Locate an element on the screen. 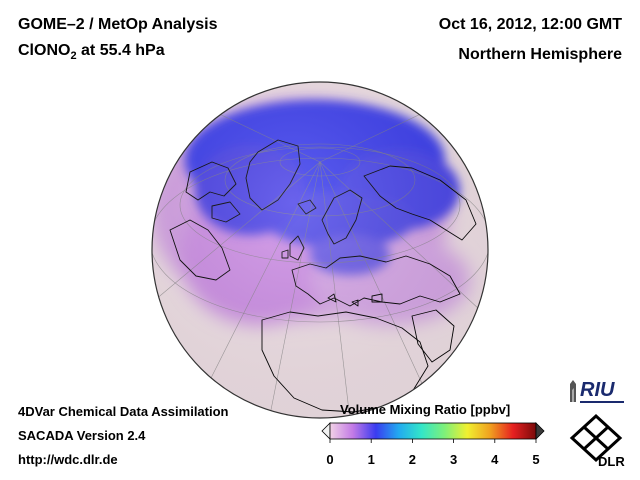 Image resolution: width=640 pixels, height=480 pixels. colorbar-title: Volume Mixing Ratio [ppbv] is located at coordinates (425, 409).